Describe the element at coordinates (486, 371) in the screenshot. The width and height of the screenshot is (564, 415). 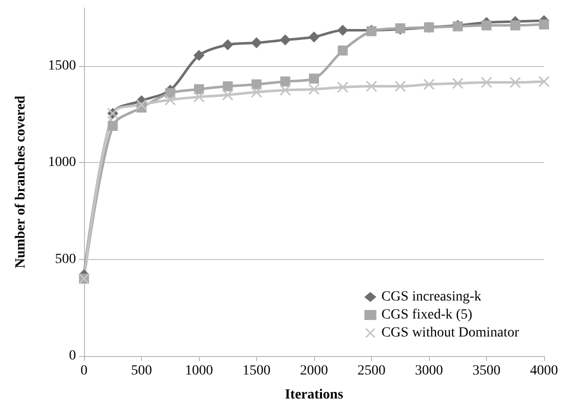
I see `x-tick-label: 3500` at that location.